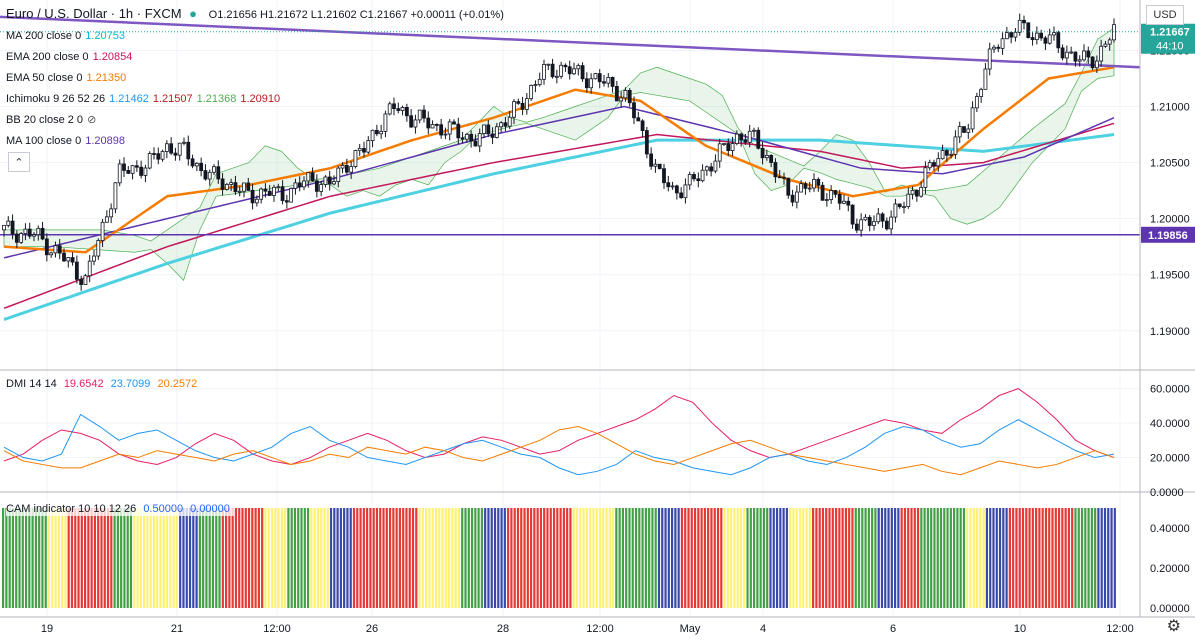  Describe the element at coordinates (92, 120) in the screenshot. I see `hidden-eye-icon: ⊘` at that location.